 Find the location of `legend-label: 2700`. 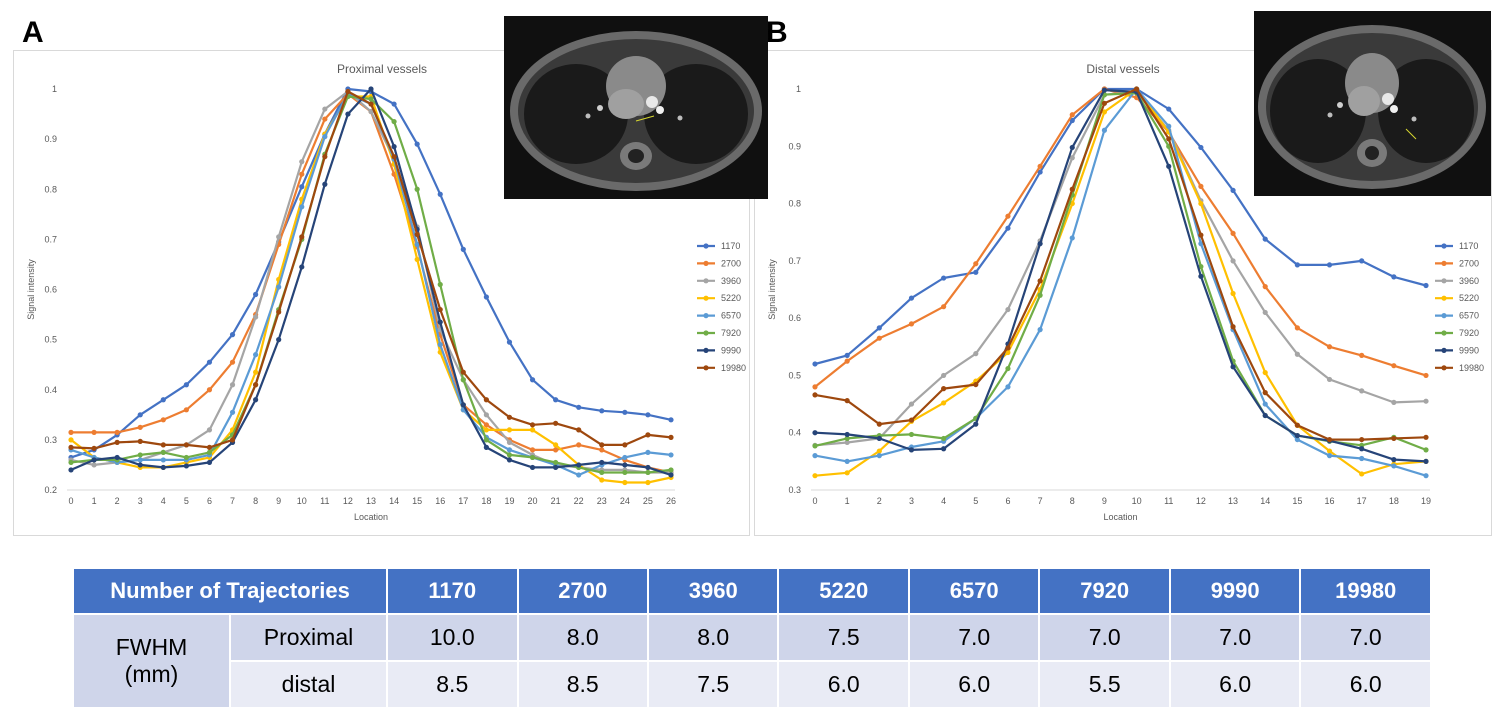

legend-label: 2700 is located at coordinates (1469, 263).